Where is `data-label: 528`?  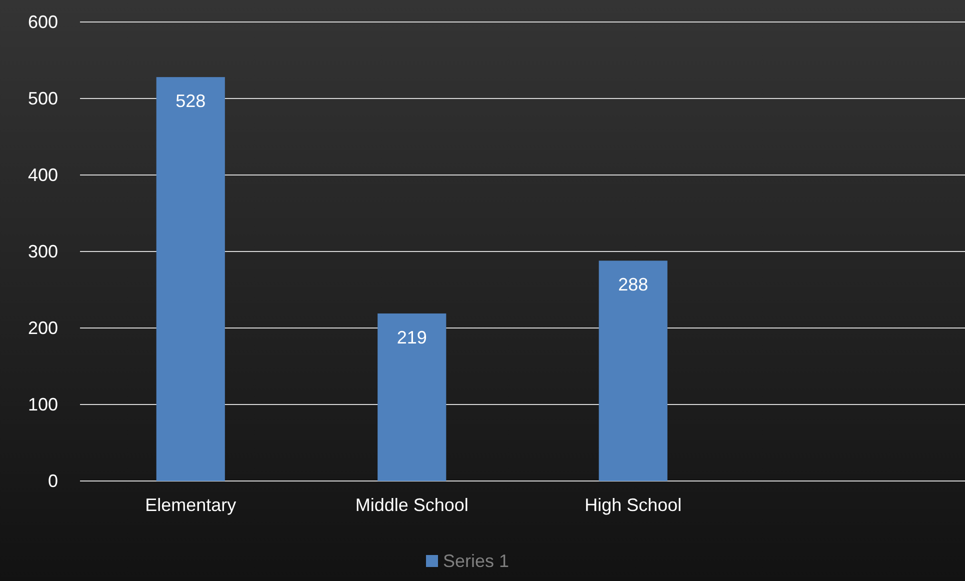 data-label: 528 is located at coordinates (191, 101).